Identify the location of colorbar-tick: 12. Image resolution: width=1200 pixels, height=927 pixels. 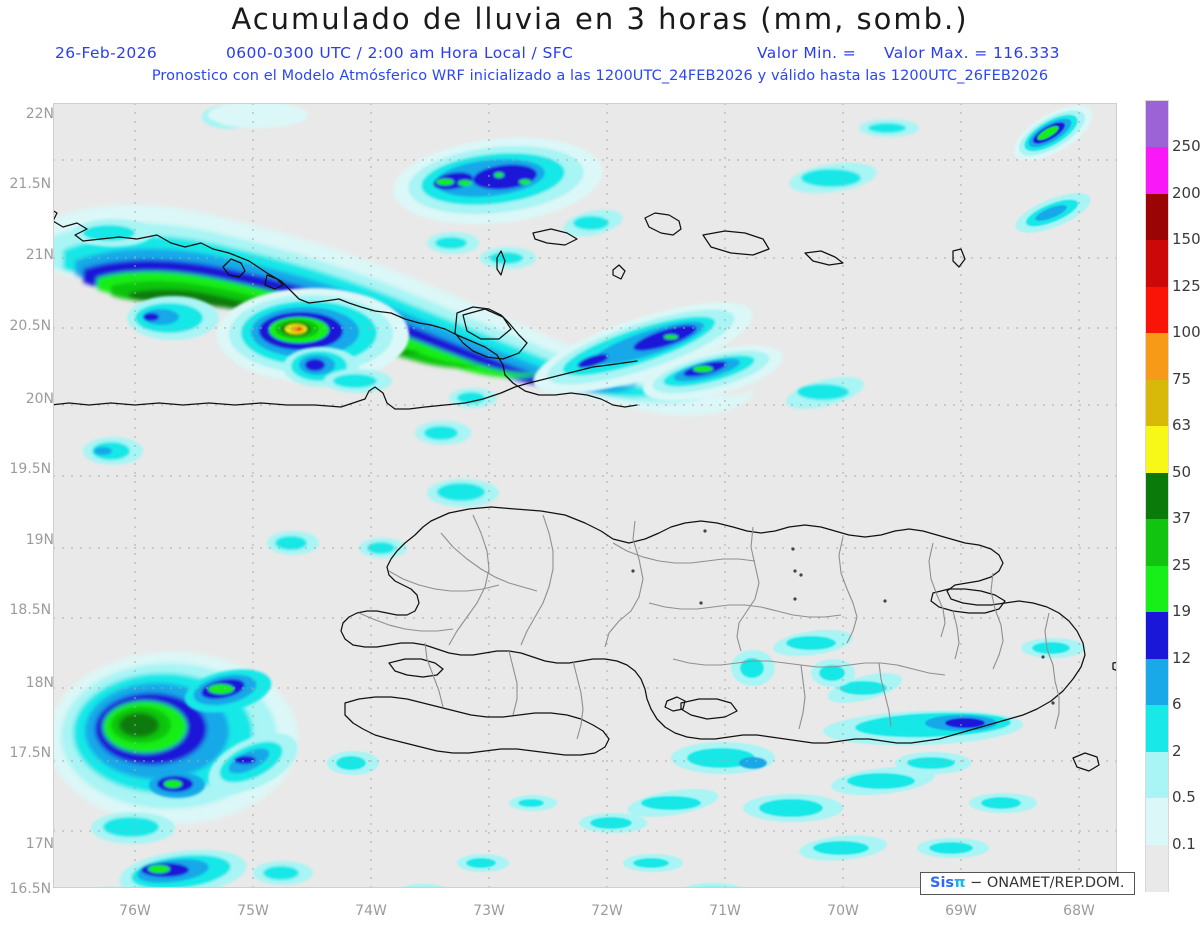
(1182, 657).